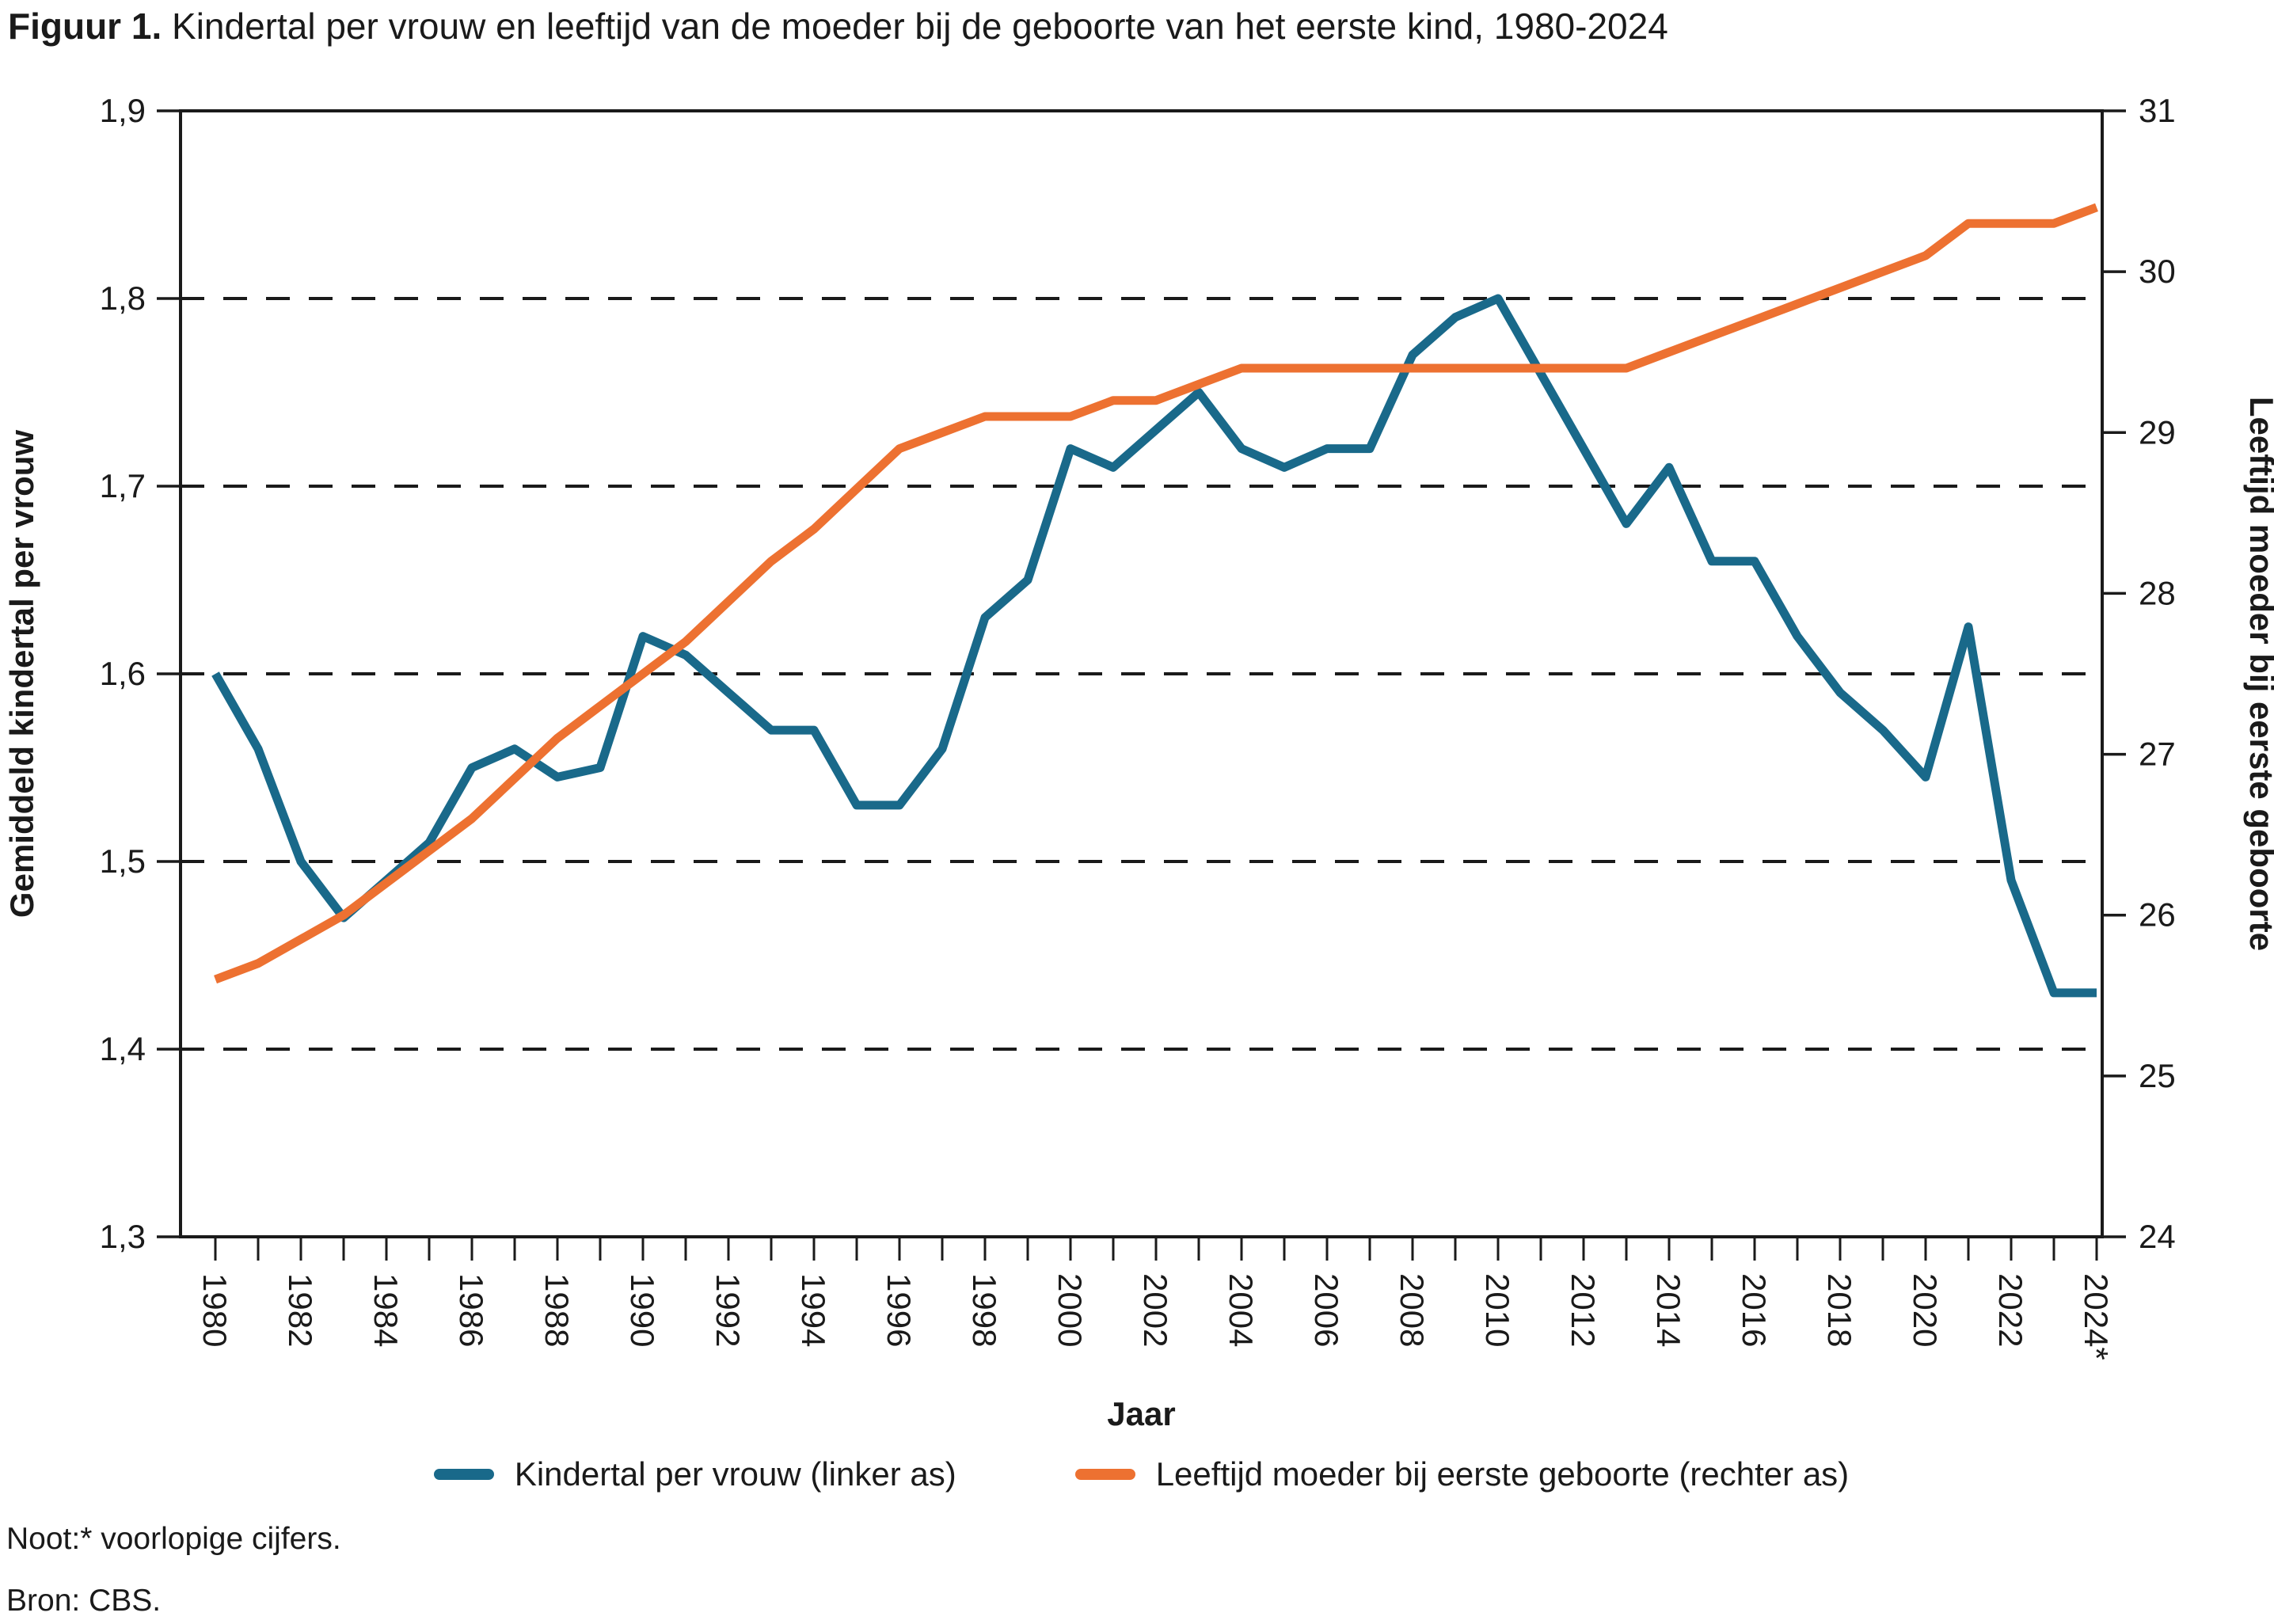 Image resolution: width=2274 pixels, height=1624 pixels. I want to click on legend-swatch-kindertal, so click(464, 1474).